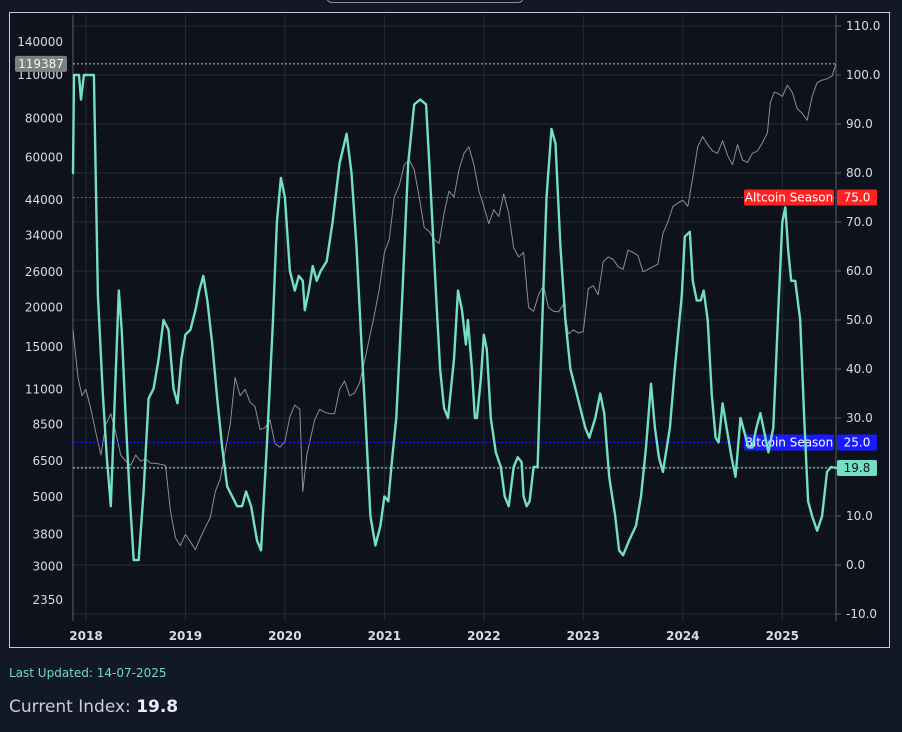  I want to click on bitcoin-season-value-box, so click(857, 442).